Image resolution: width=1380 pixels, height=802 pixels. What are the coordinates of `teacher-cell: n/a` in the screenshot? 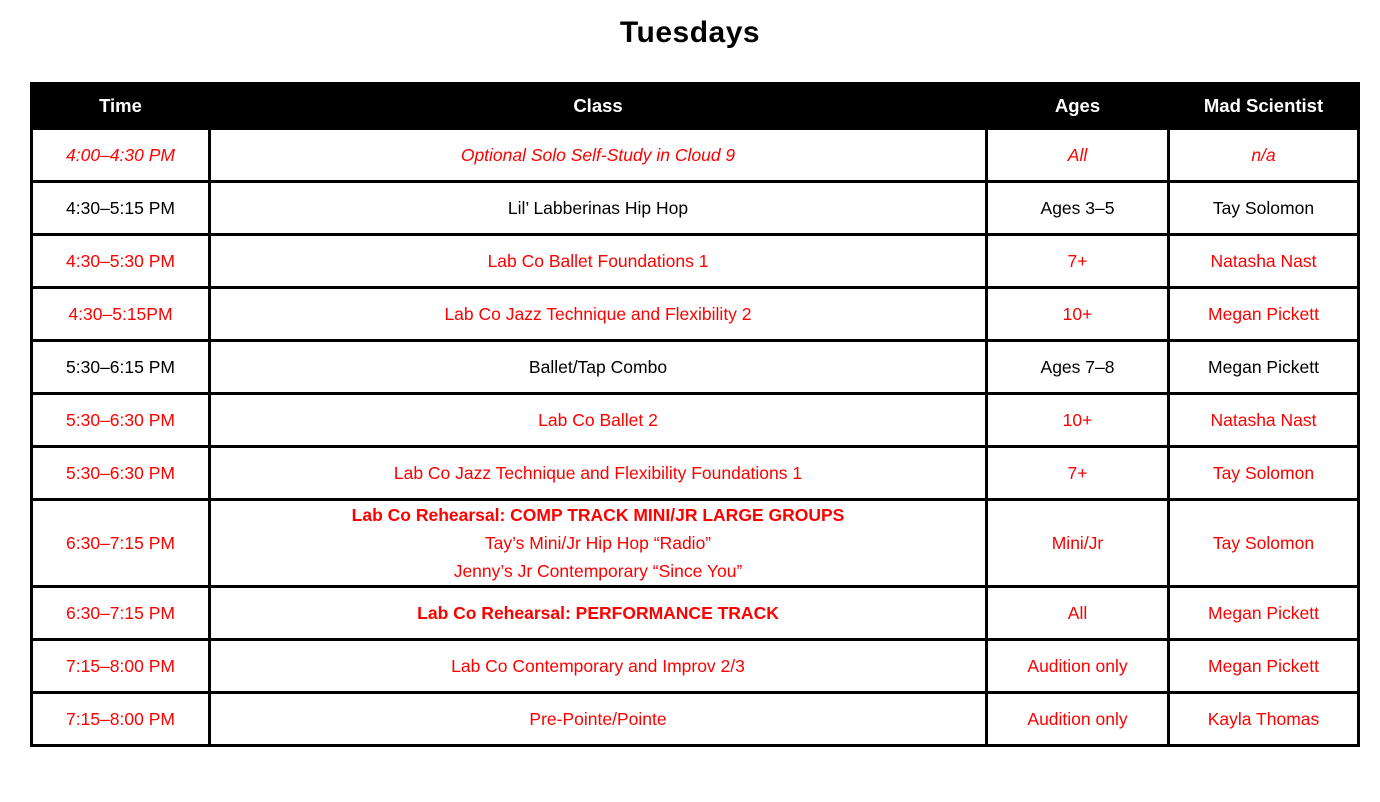 It's located at (1263, 155).